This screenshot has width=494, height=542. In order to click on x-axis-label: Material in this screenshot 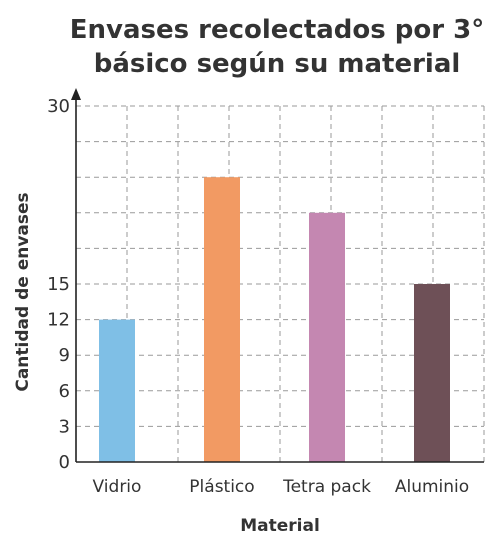, I will do `click(280, 526)`.